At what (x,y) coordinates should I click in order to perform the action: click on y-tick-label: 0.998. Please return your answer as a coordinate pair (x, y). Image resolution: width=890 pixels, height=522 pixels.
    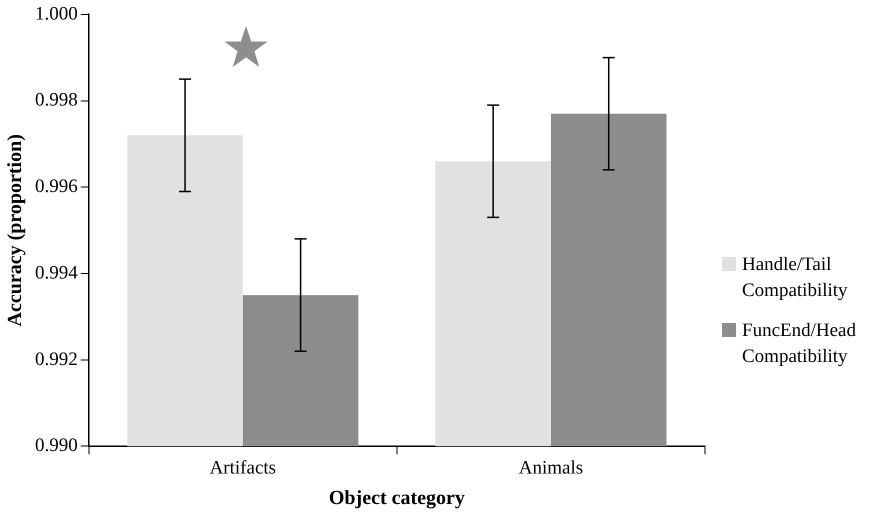
    Looking at the image, I should click on (56, 100).